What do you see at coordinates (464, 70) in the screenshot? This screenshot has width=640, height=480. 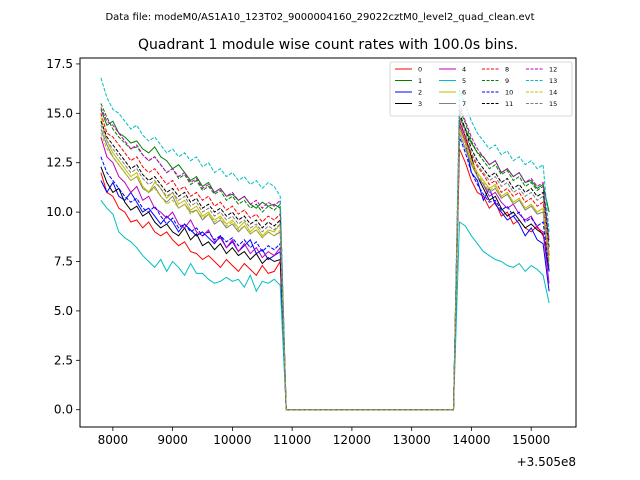 I see `legend-label-4: 4` at bounding box center [464, 70].